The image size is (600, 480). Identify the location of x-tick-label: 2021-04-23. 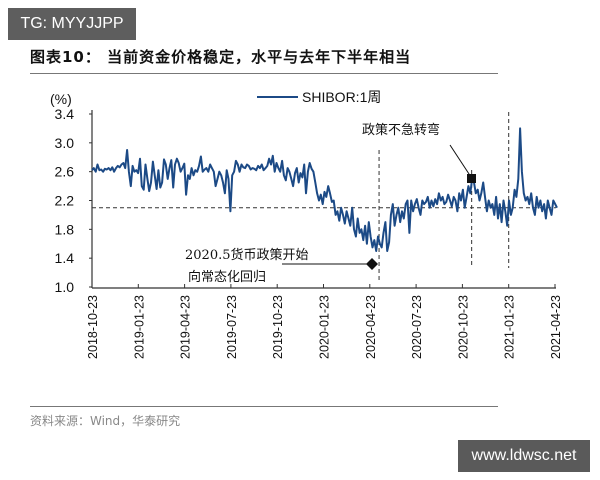
(556, 327).